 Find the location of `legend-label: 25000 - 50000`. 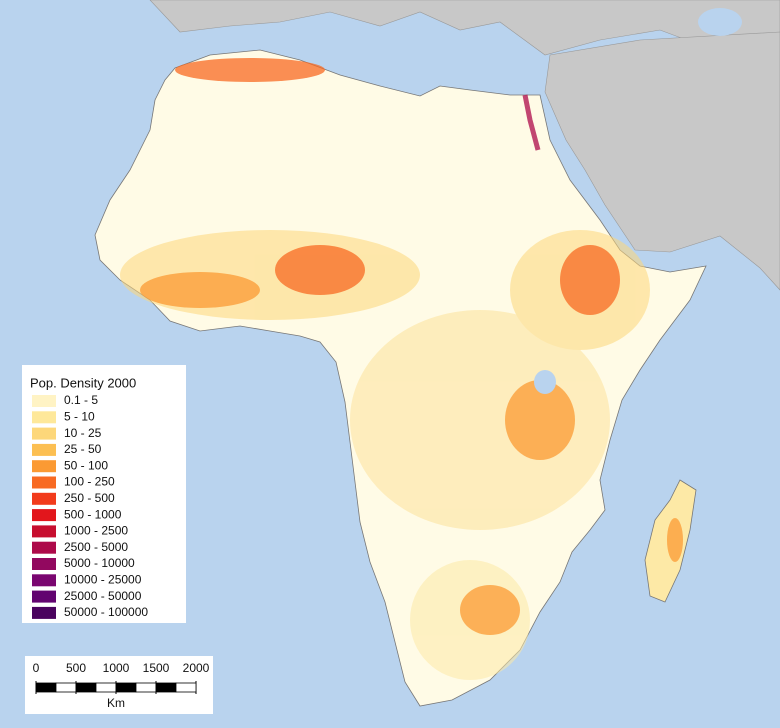

legend-label: 25000 - 50000 is located at coordinates (103, 596).